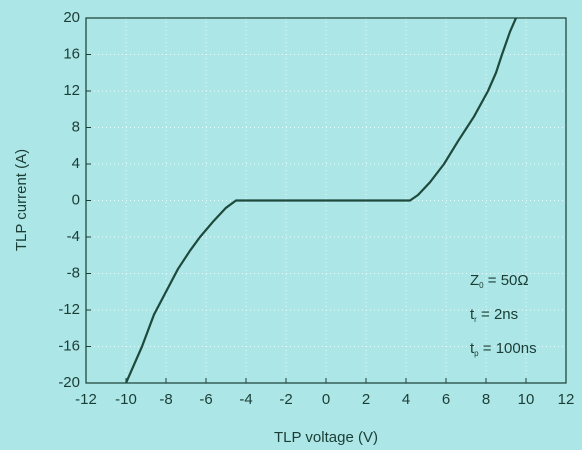 Image resolution: width=582 pixels, height=450 pixels. I want to click on y-tick-label: 16, so click(71, 53).